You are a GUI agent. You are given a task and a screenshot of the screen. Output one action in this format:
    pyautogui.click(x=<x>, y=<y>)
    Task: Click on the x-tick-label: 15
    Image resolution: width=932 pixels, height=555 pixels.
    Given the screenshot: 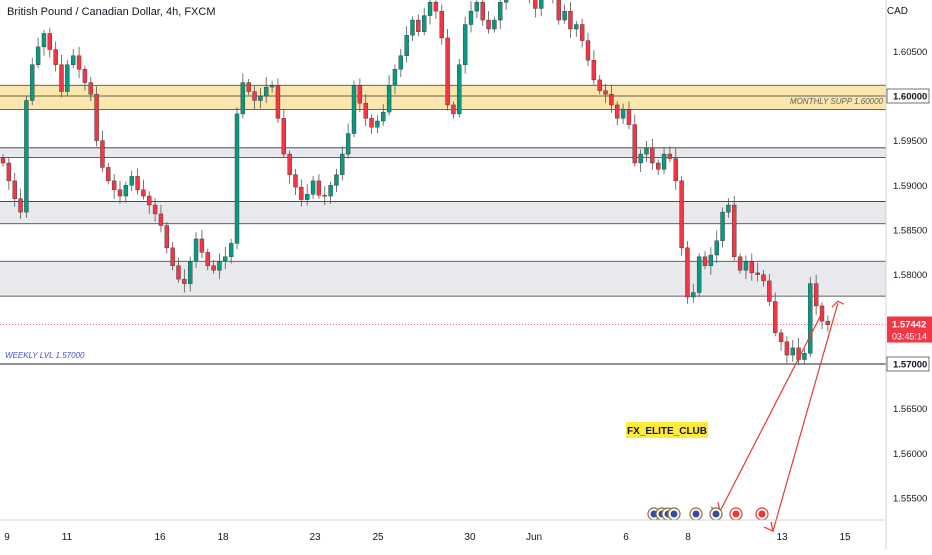 What is the action you would take?
    pyautogui.click(x=845, y=537)
    